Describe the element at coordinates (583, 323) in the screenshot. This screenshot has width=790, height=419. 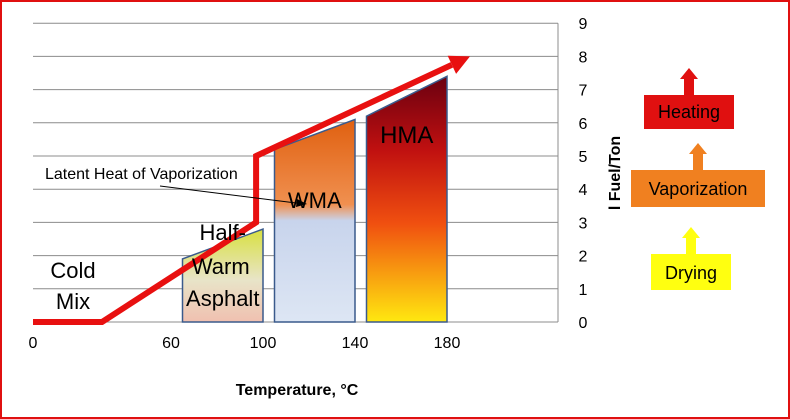
I see `y-tick-label: 0` at that location.